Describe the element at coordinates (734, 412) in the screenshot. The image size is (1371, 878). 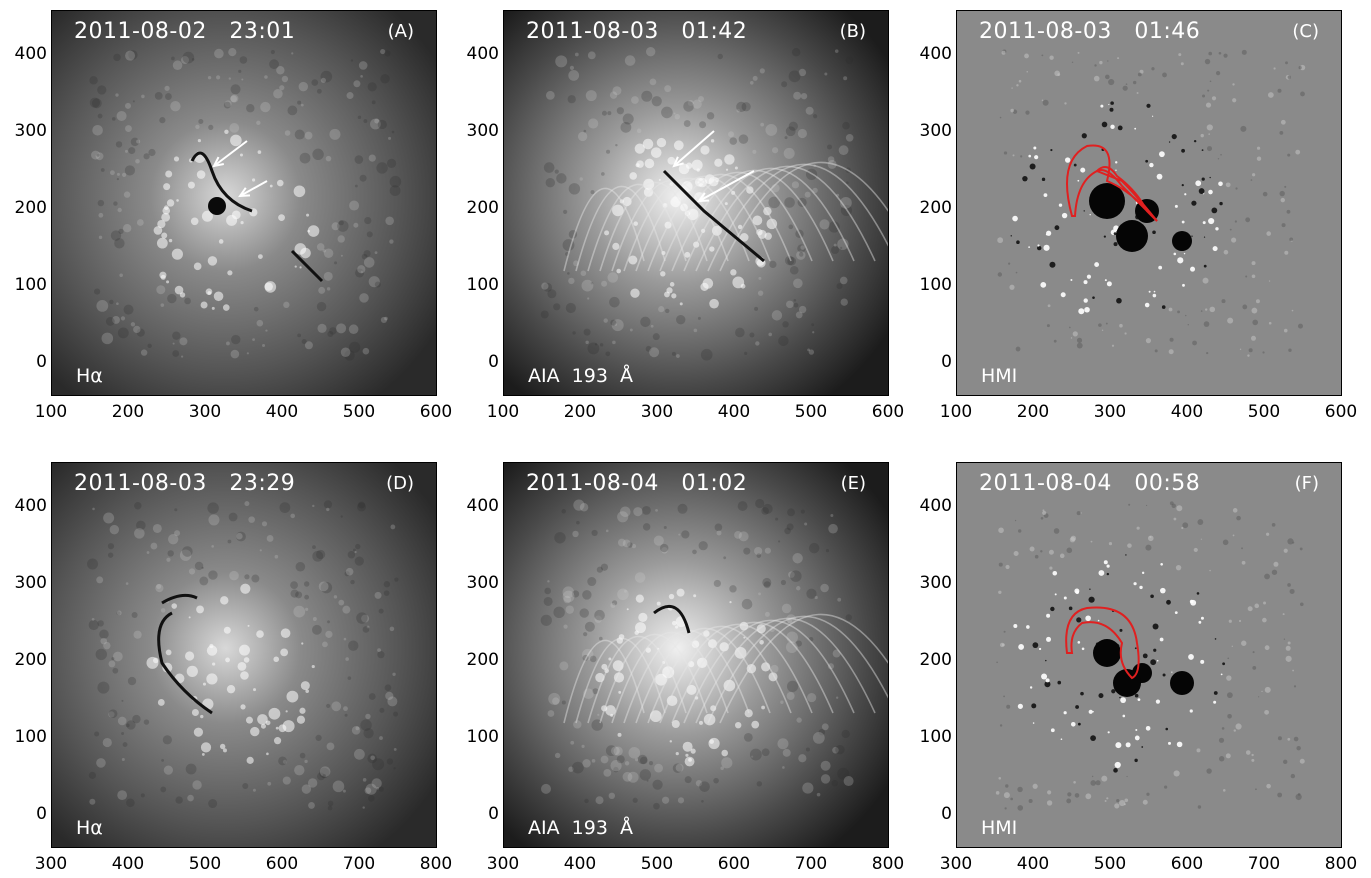
I see `x-tick-label: 400` at that location.